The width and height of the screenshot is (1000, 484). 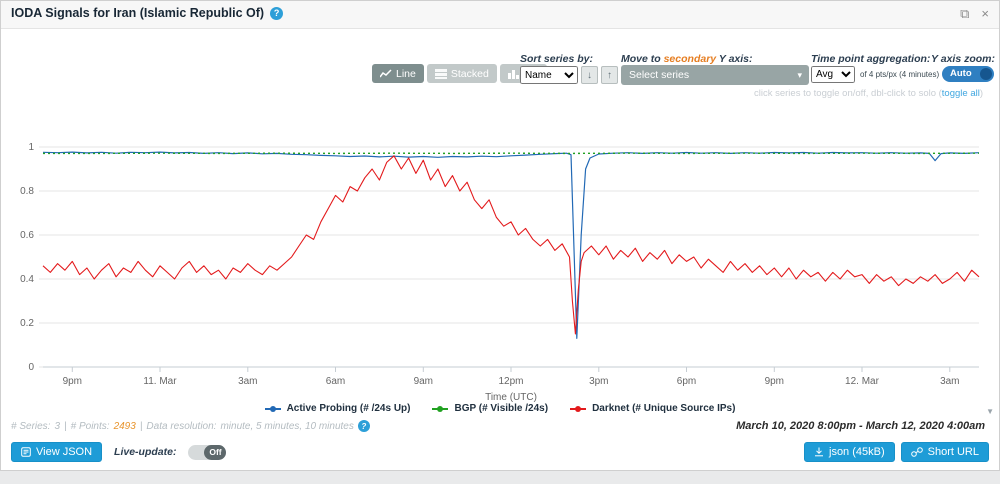 I want to click on download-json-button: json (45kB), so click(x=849, y=452).